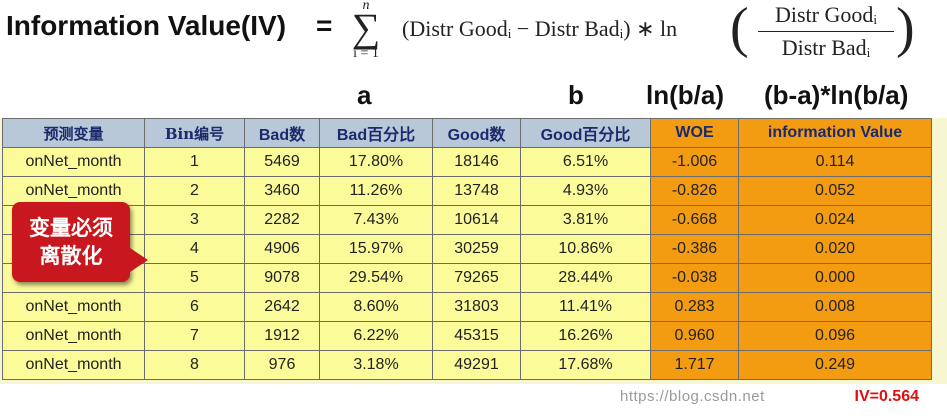 The height and width of the screenshot is (419, 947). I want to click on header-variable: 预测变量, so click(73, 133).